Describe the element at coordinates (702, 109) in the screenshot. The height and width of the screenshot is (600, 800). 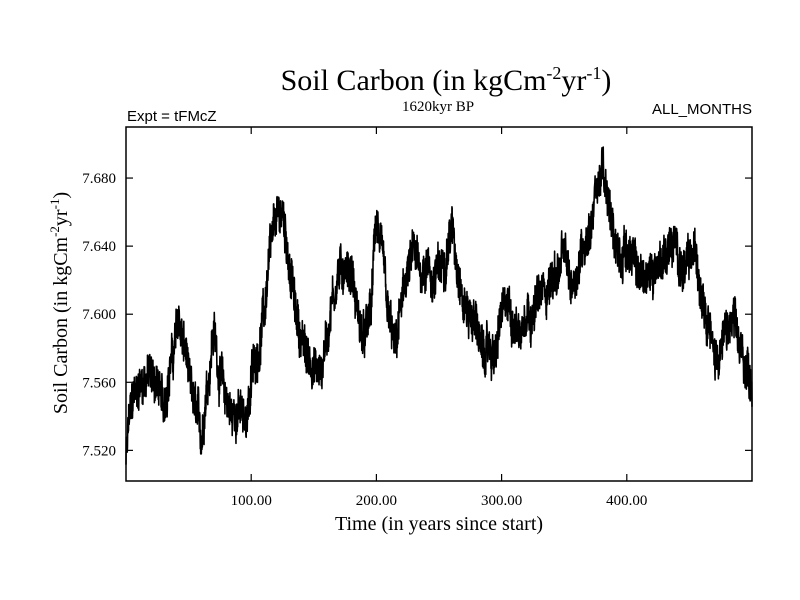
I see `subtitle-months: ALL_MONTHS` at that location.